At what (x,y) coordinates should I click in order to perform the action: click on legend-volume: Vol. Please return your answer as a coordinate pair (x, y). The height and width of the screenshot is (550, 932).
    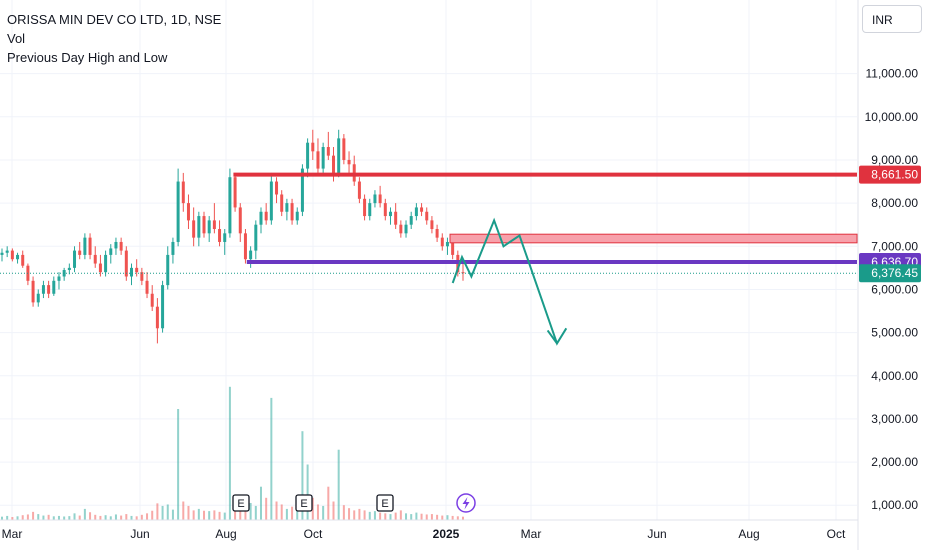
    Looking at the image, I should click on (16, 38).